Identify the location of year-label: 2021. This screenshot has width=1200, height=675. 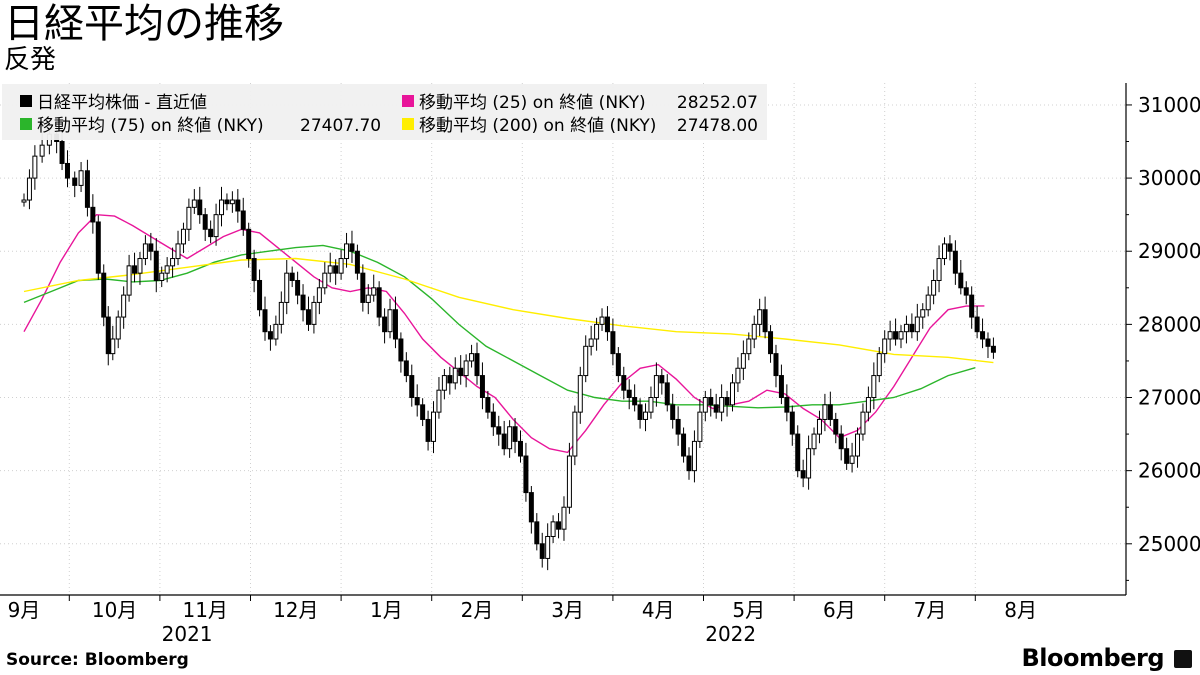
(187, 634).